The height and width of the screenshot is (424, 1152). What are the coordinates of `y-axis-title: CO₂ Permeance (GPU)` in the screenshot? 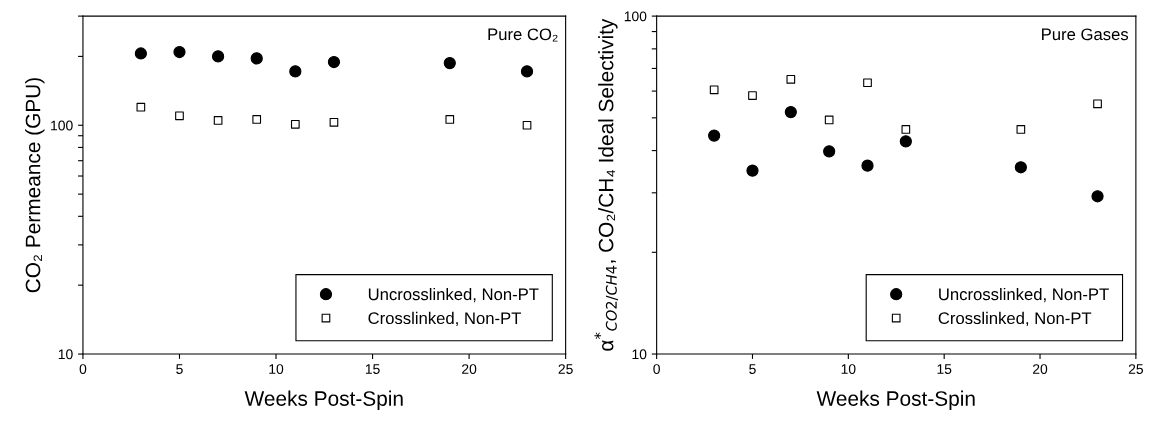 It's located at (35, 185).